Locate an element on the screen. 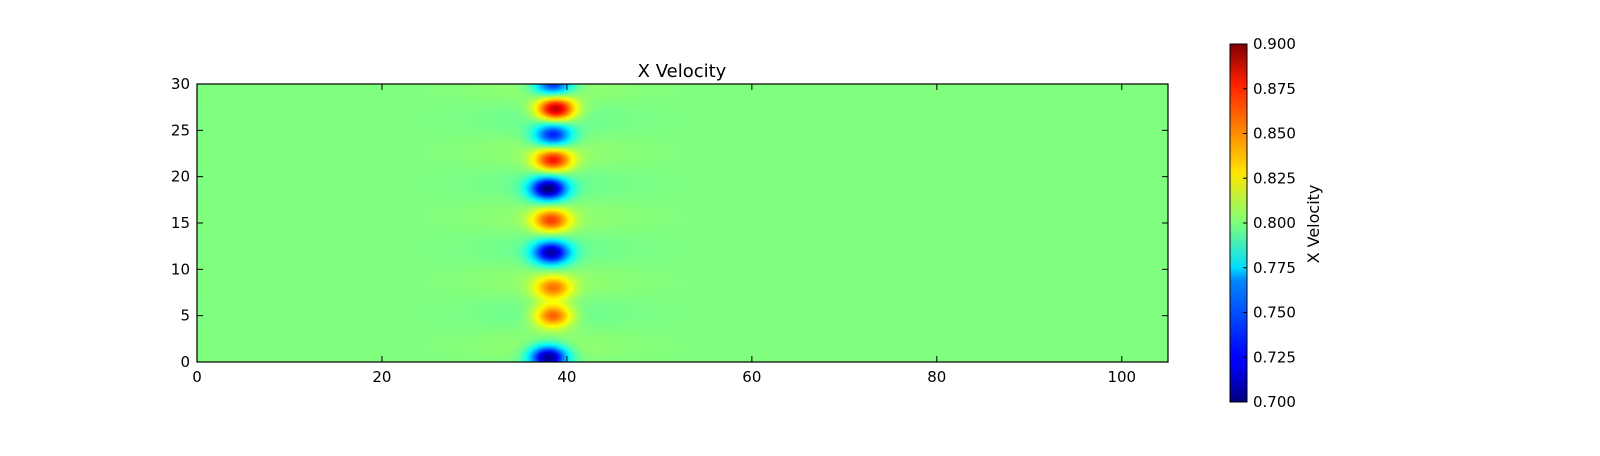 Image resolution: width=1600 pixels, height=456 pixels. y-tick-label: 10 is located at coordinates (180, 269).